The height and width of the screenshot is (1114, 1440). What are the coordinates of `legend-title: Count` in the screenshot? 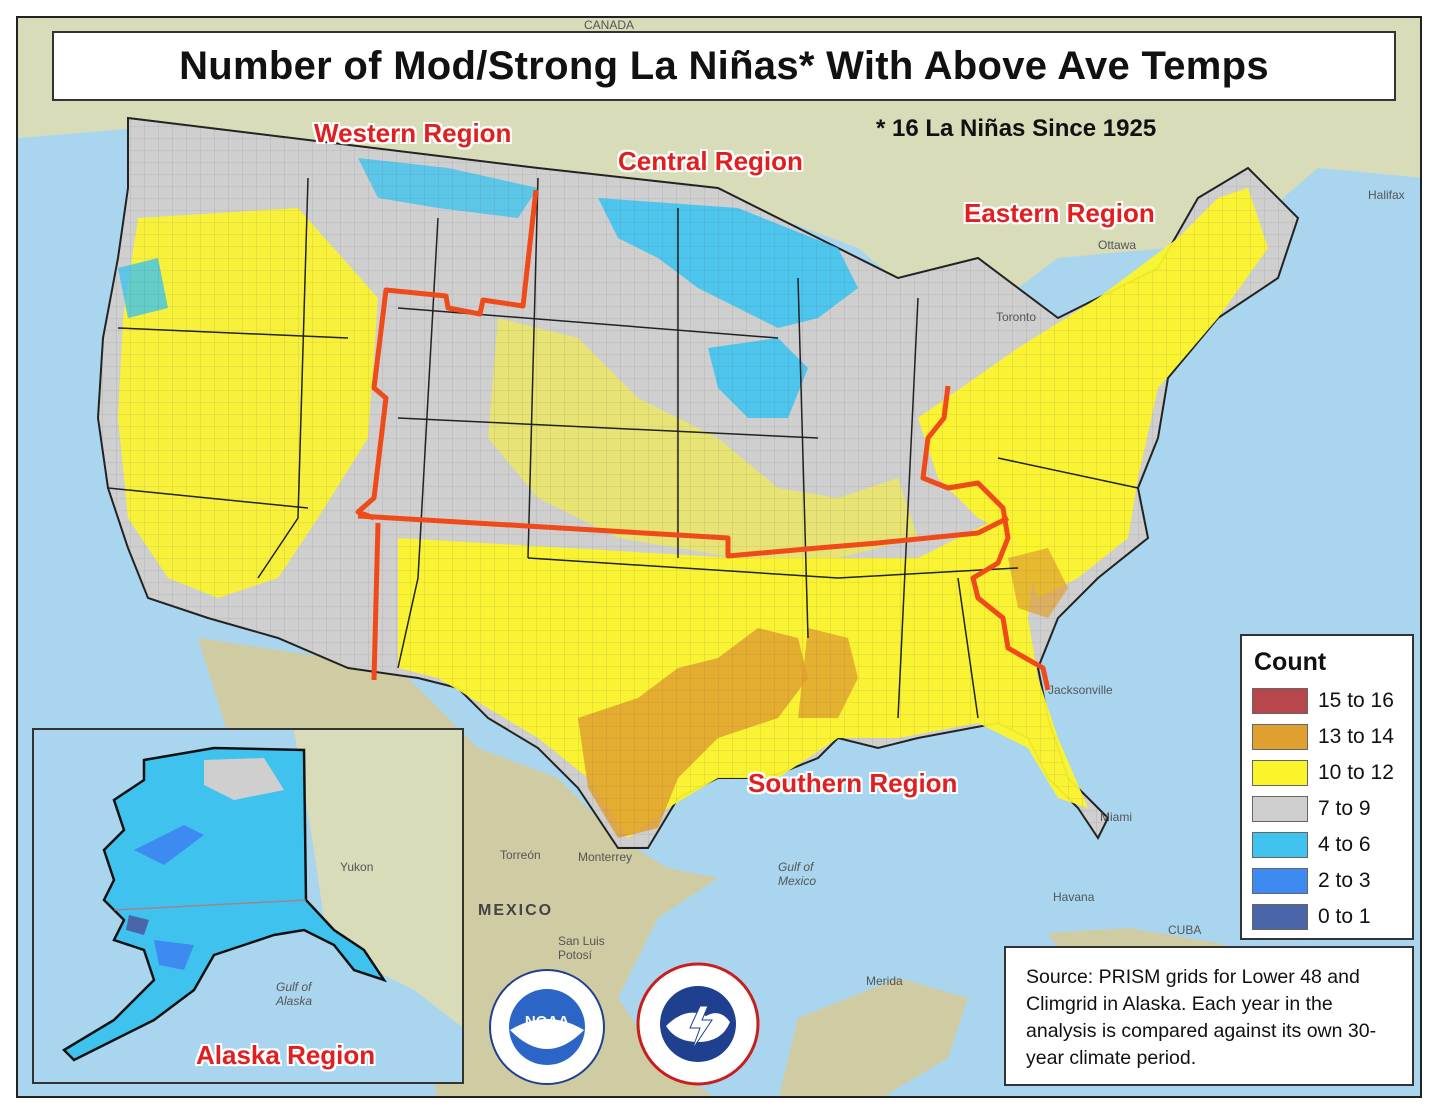 It's located at (1290, 662).